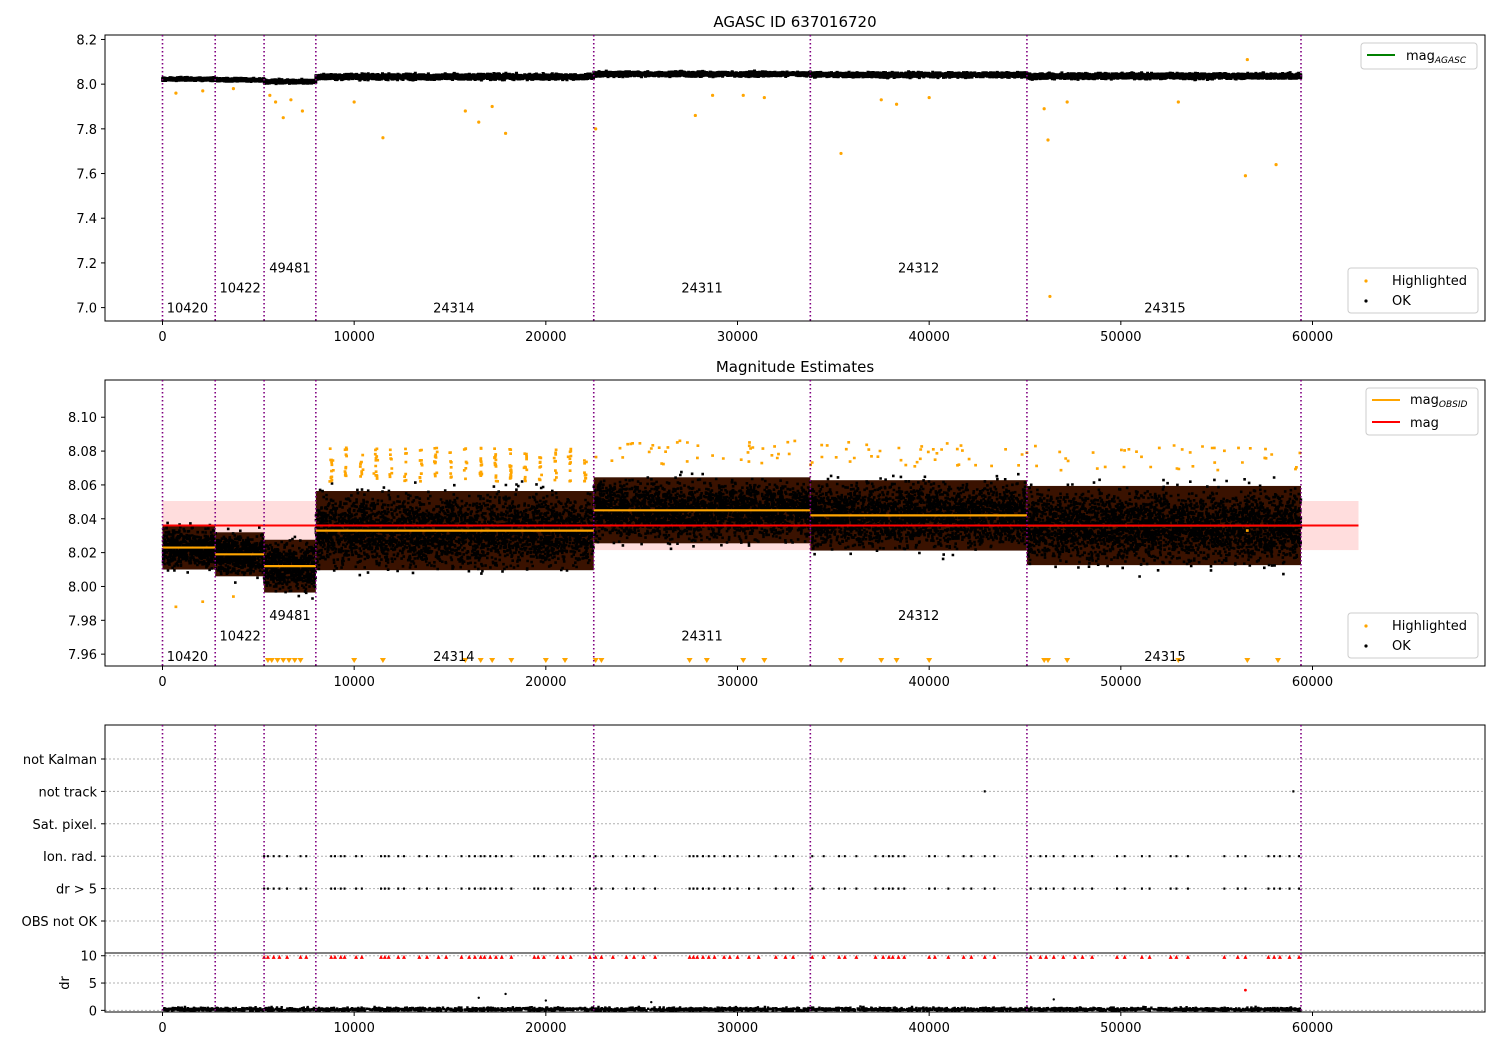 The height and width of the screenshot is (1050, 1500). What do you see at coordinates (545, 1028) in the screenshot?
I see `x-tick-label: 20000` at bounding box center [545, 1028].